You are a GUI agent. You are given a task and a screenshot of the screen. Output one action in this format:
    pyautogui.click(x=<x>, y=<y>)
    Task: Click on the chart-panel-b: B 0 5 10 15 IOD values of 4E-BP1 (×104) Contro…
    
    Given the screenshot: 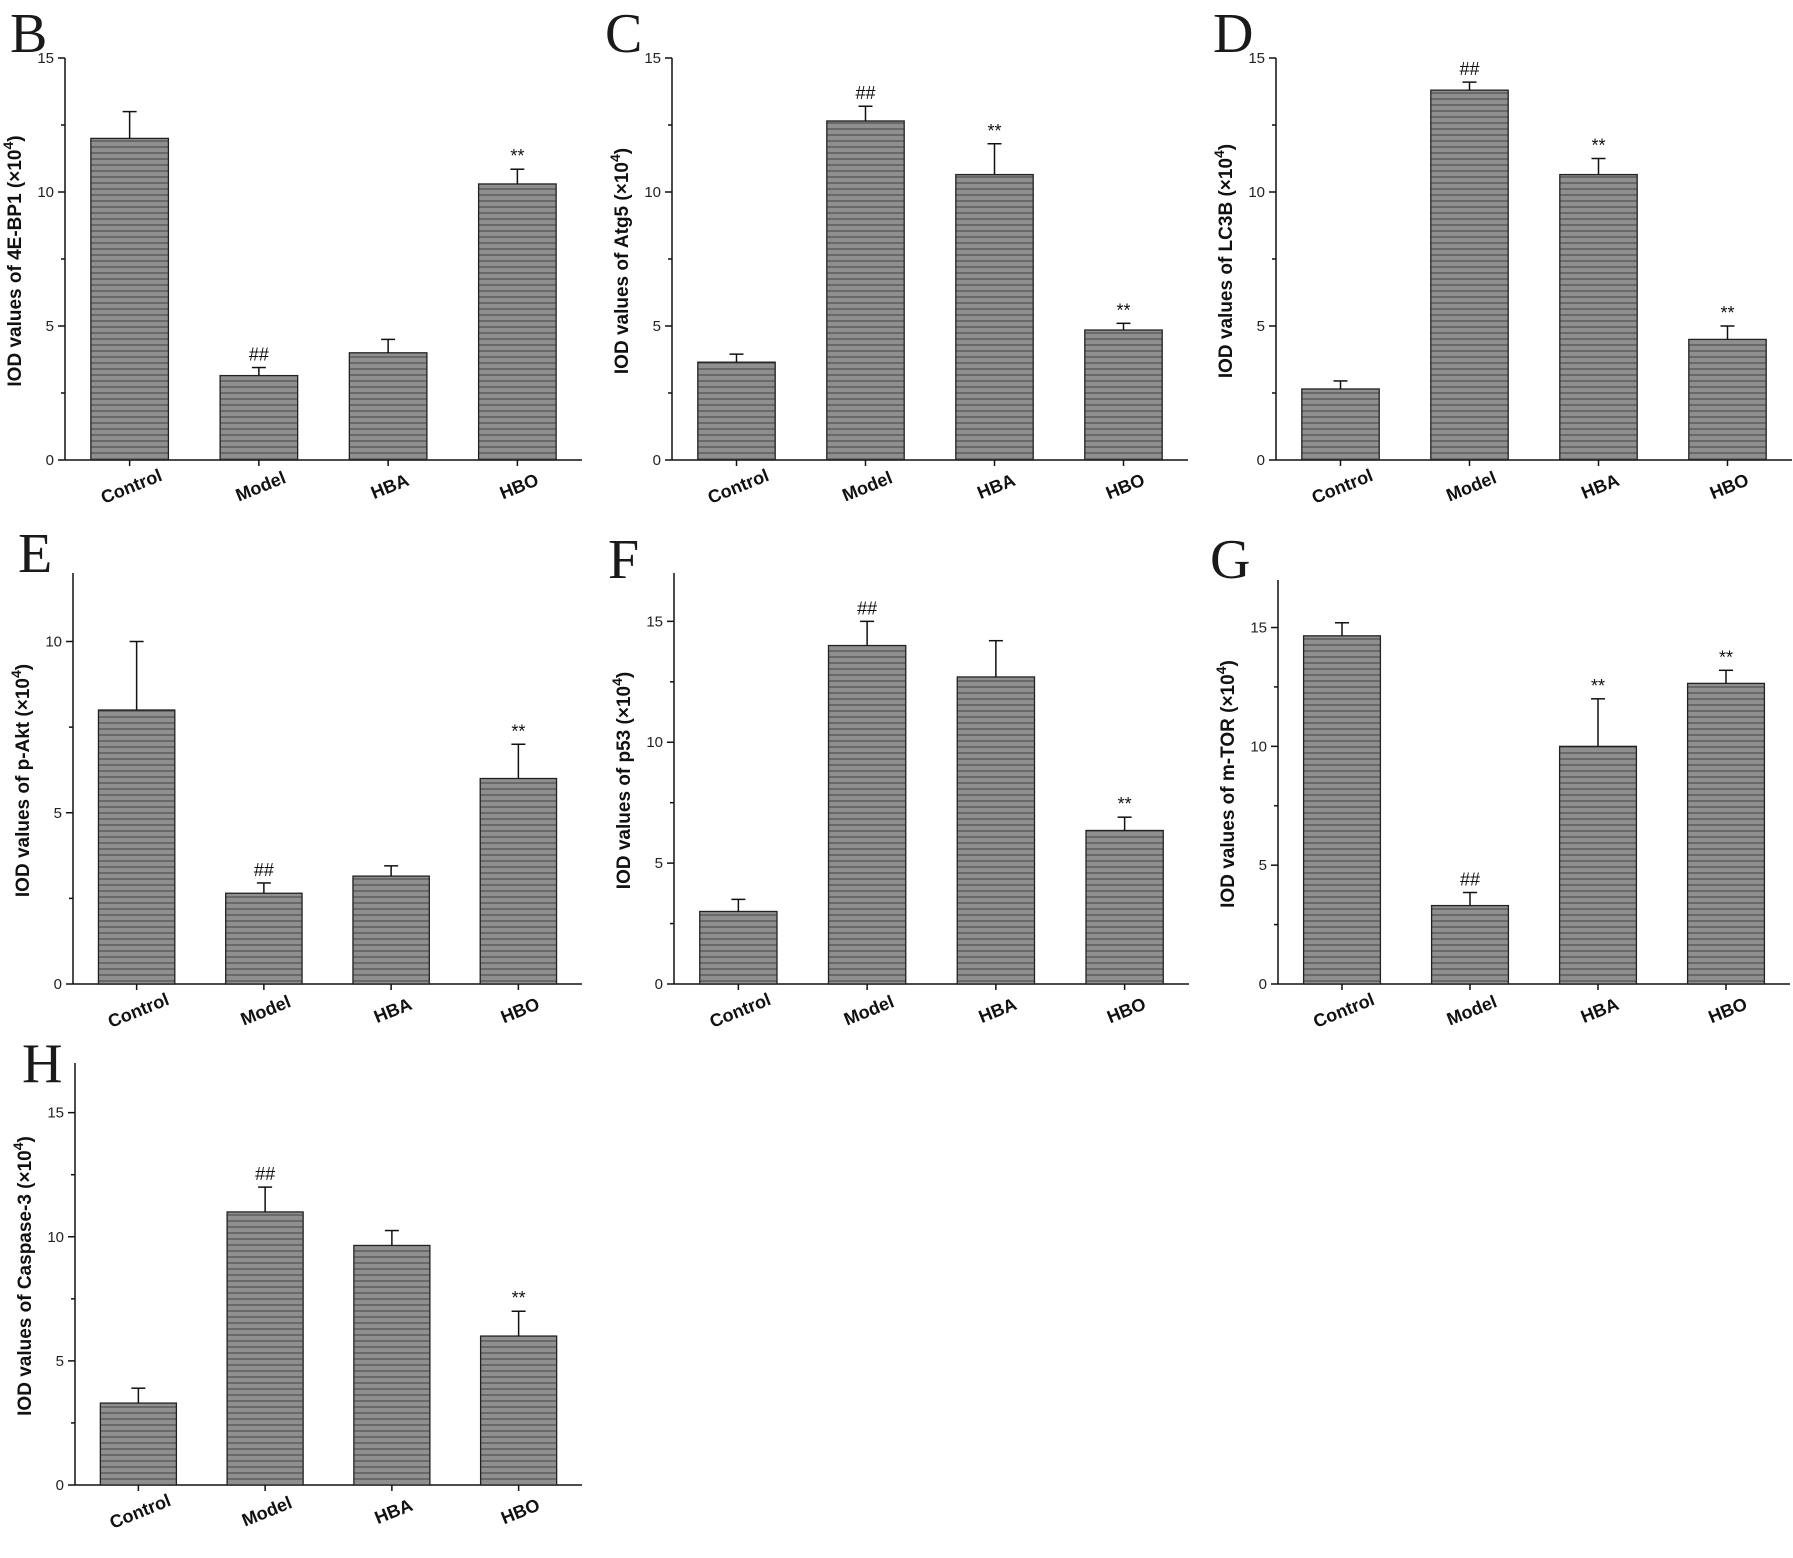 What is the action you would take?
    pyautogui.click(x=291, y=255)
    